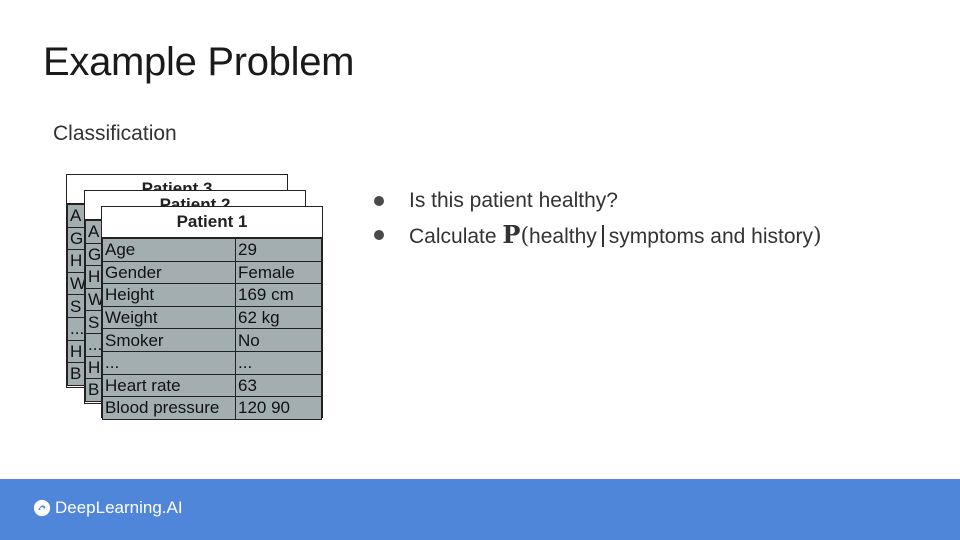 Image resolution: width=960 pixels, height=540 pixels. What do you see at coordinates (119, 507) in the screenshot?
I see `brand-name: DeepLearning.AI` at bounding box center [119, 507].